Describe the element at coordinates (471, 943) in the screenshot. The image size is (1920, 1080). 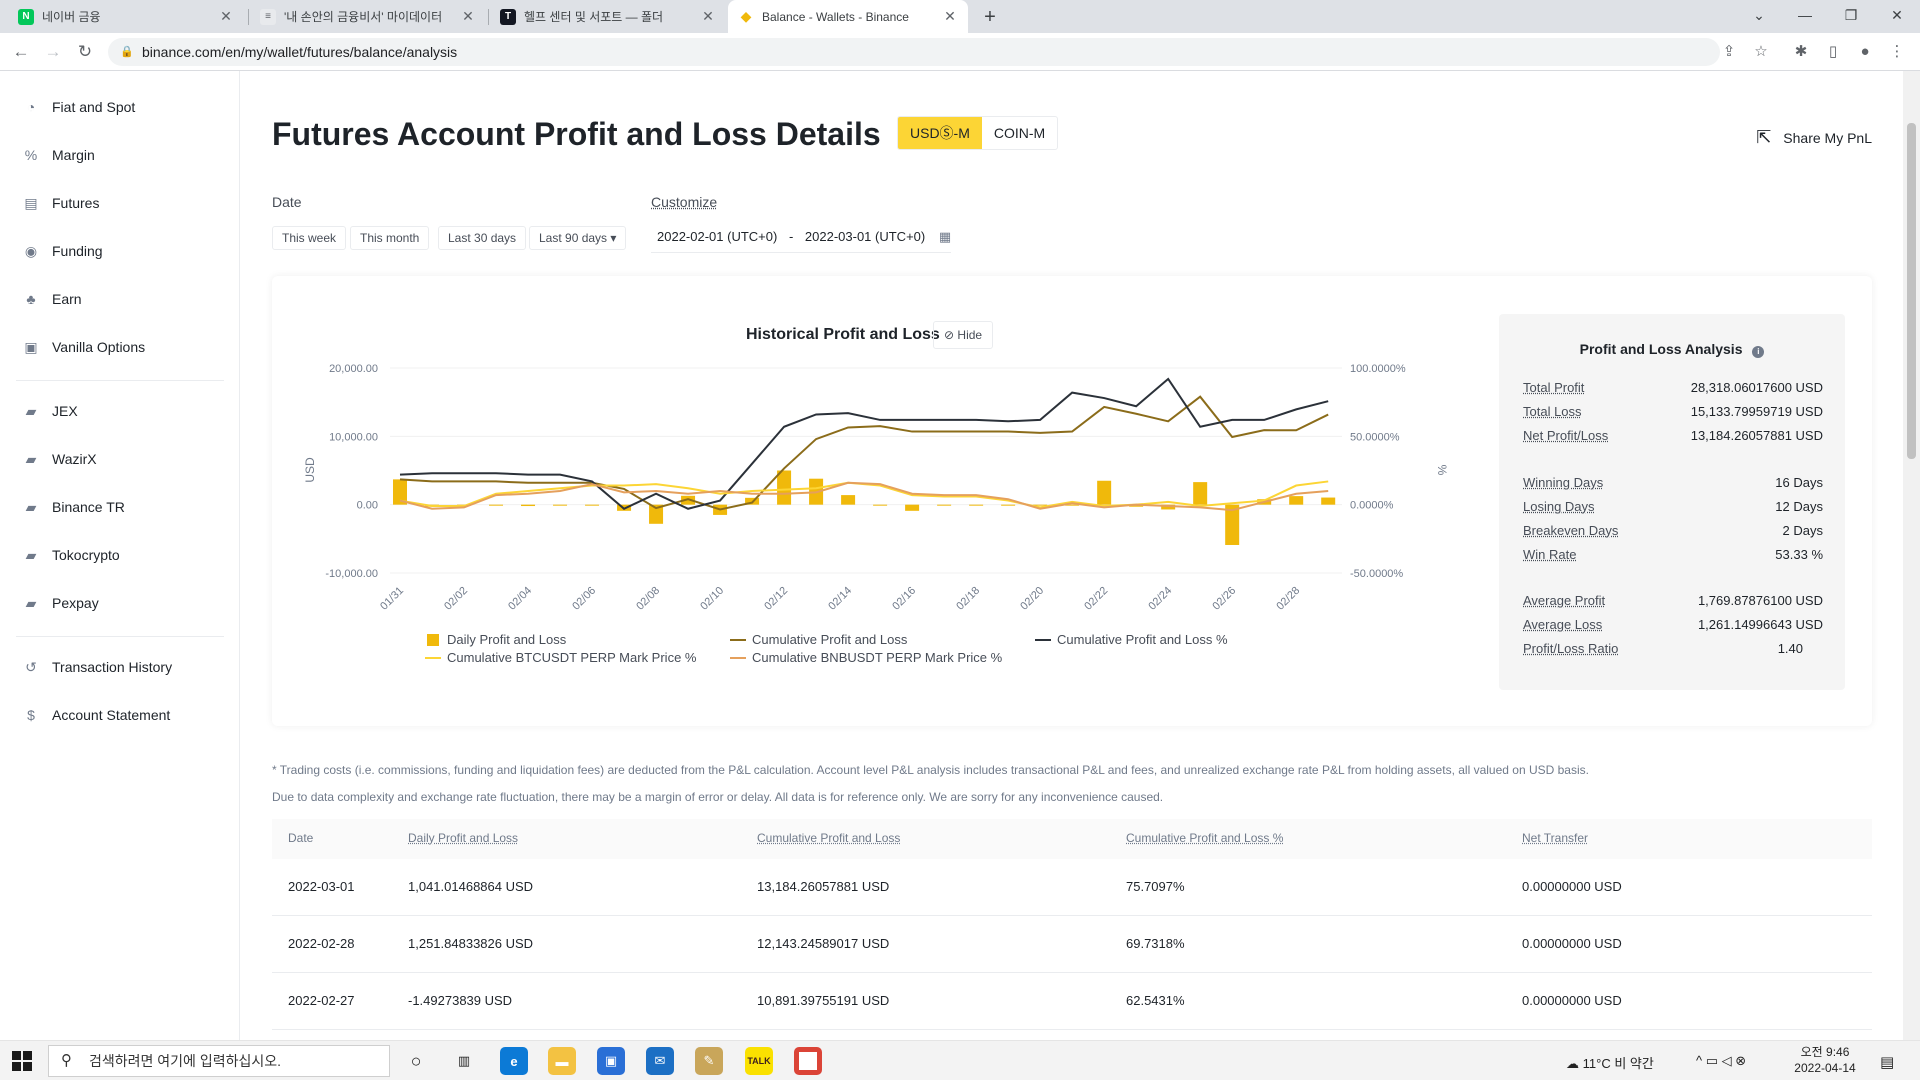
I see `cell-daily-pnl: 1,251.84833826 USD` at that location.